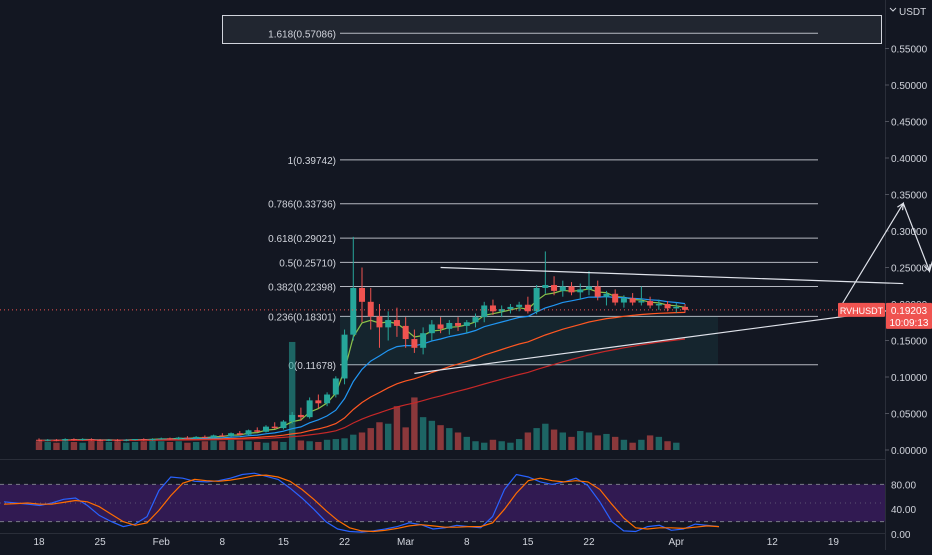  What do you see at coordinates (909, 311) in the screenshot?
I see `last-price-label: 0.19203` at bounding box center [909, 311].